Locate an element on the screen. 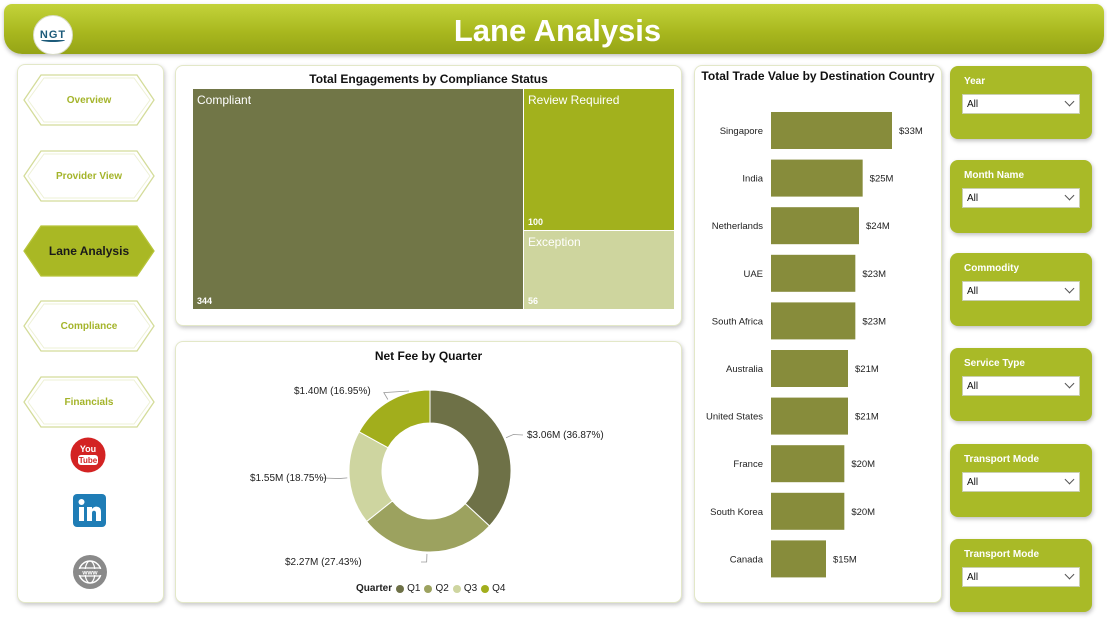 Image resolution: width=1107 pixels, height=627 pixels. nav-lane-analysis-button: Lane Analysis is located at coordinates (89, 251).